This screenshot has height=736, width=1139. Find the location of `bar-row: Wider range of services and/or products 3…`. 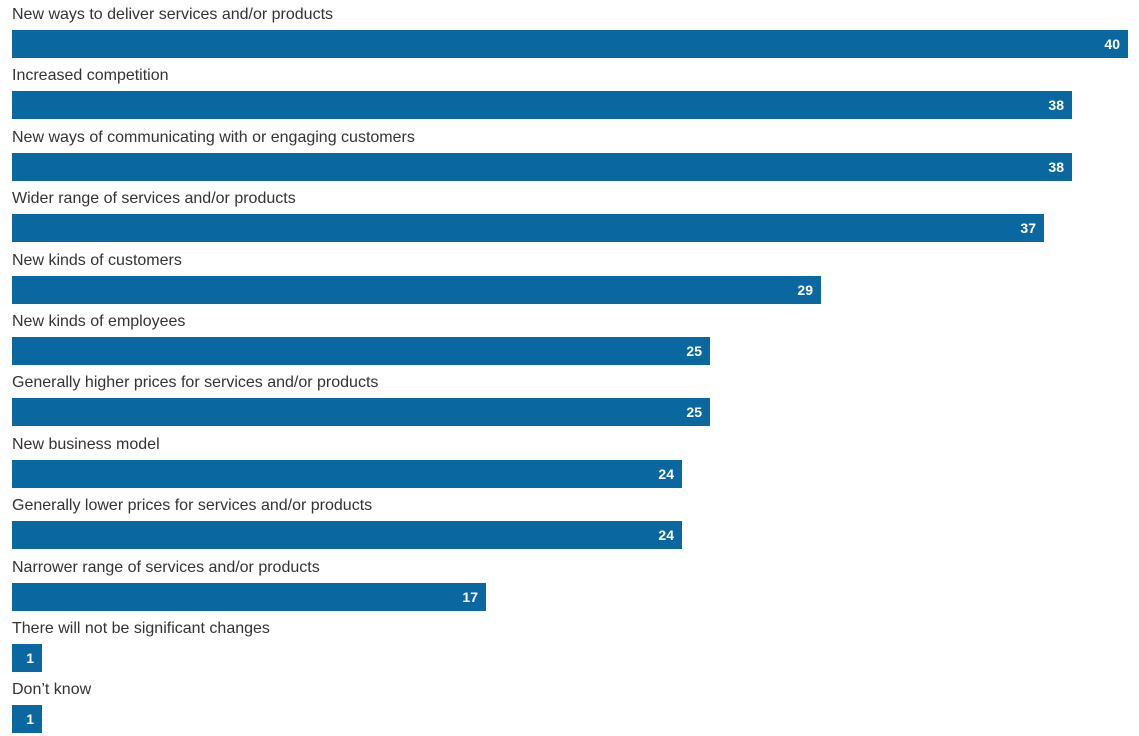

bar-row: Wider range of services and/or products 3… is located at coordinates (569, 214).